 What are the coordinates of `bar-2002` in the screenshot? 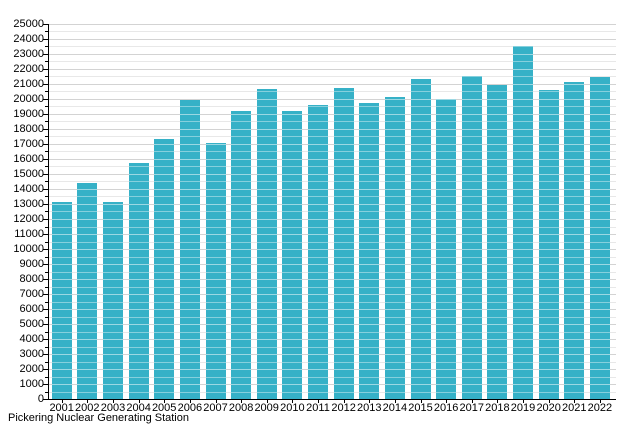 It's located at (87, 290).